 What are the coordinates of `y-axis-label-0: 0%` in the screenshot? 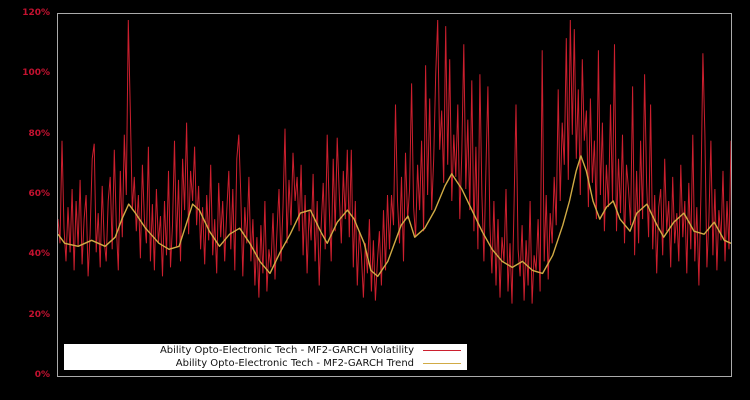 It's located at (42, 375).